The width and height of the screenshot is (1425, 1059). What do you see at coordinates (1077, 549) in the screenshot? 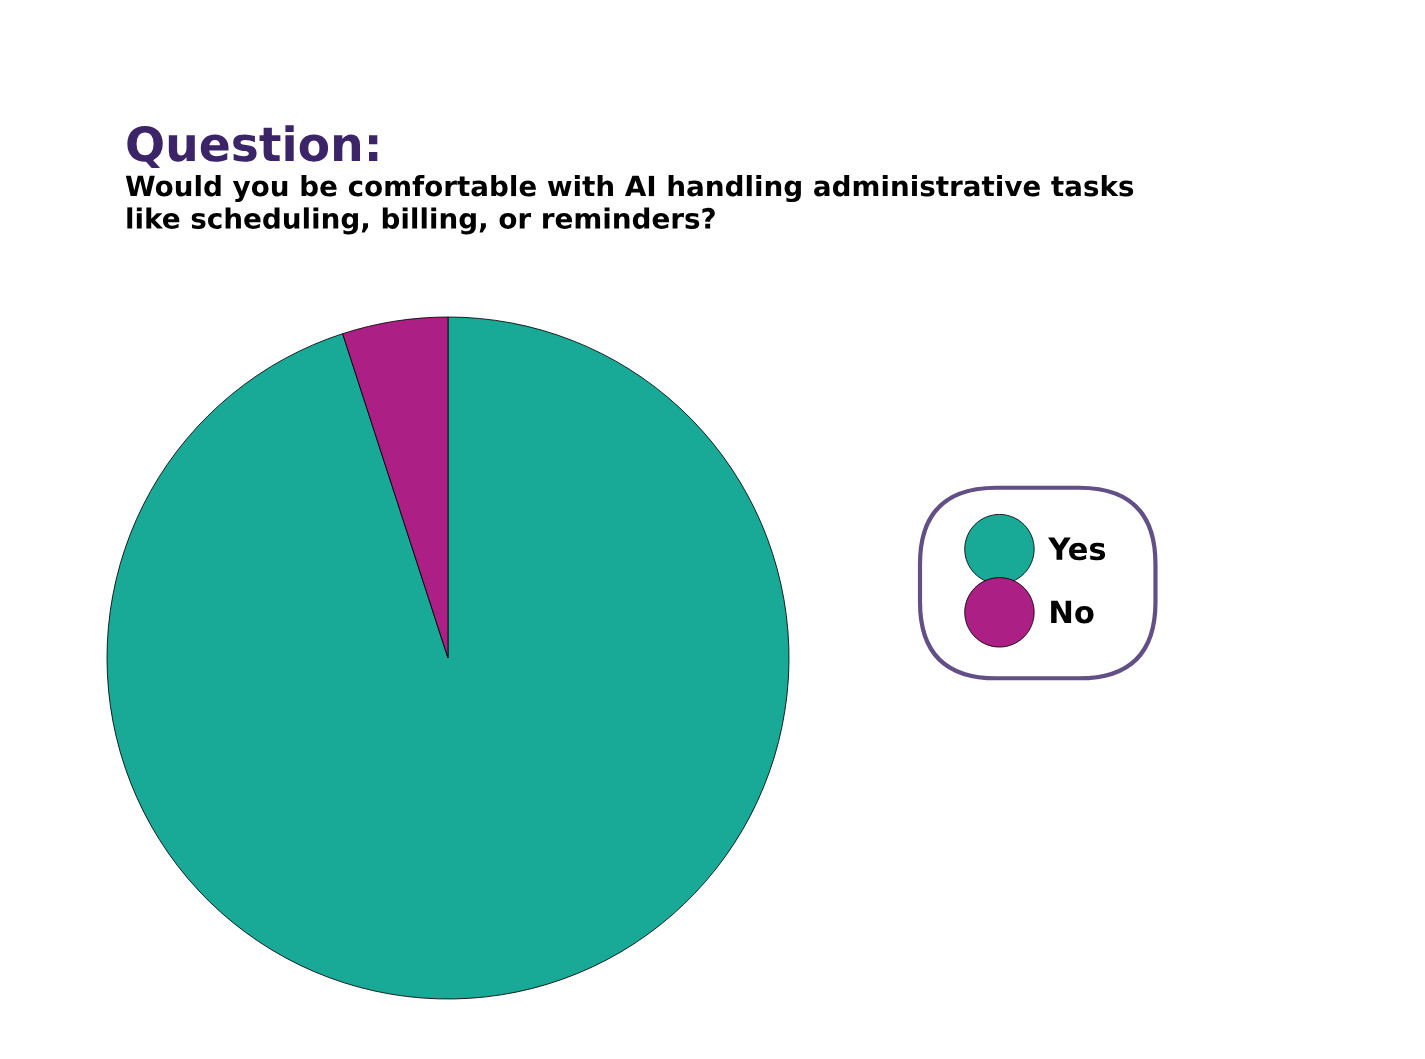
I see `legend-label: Yes` at bounding box center [1077, 549].